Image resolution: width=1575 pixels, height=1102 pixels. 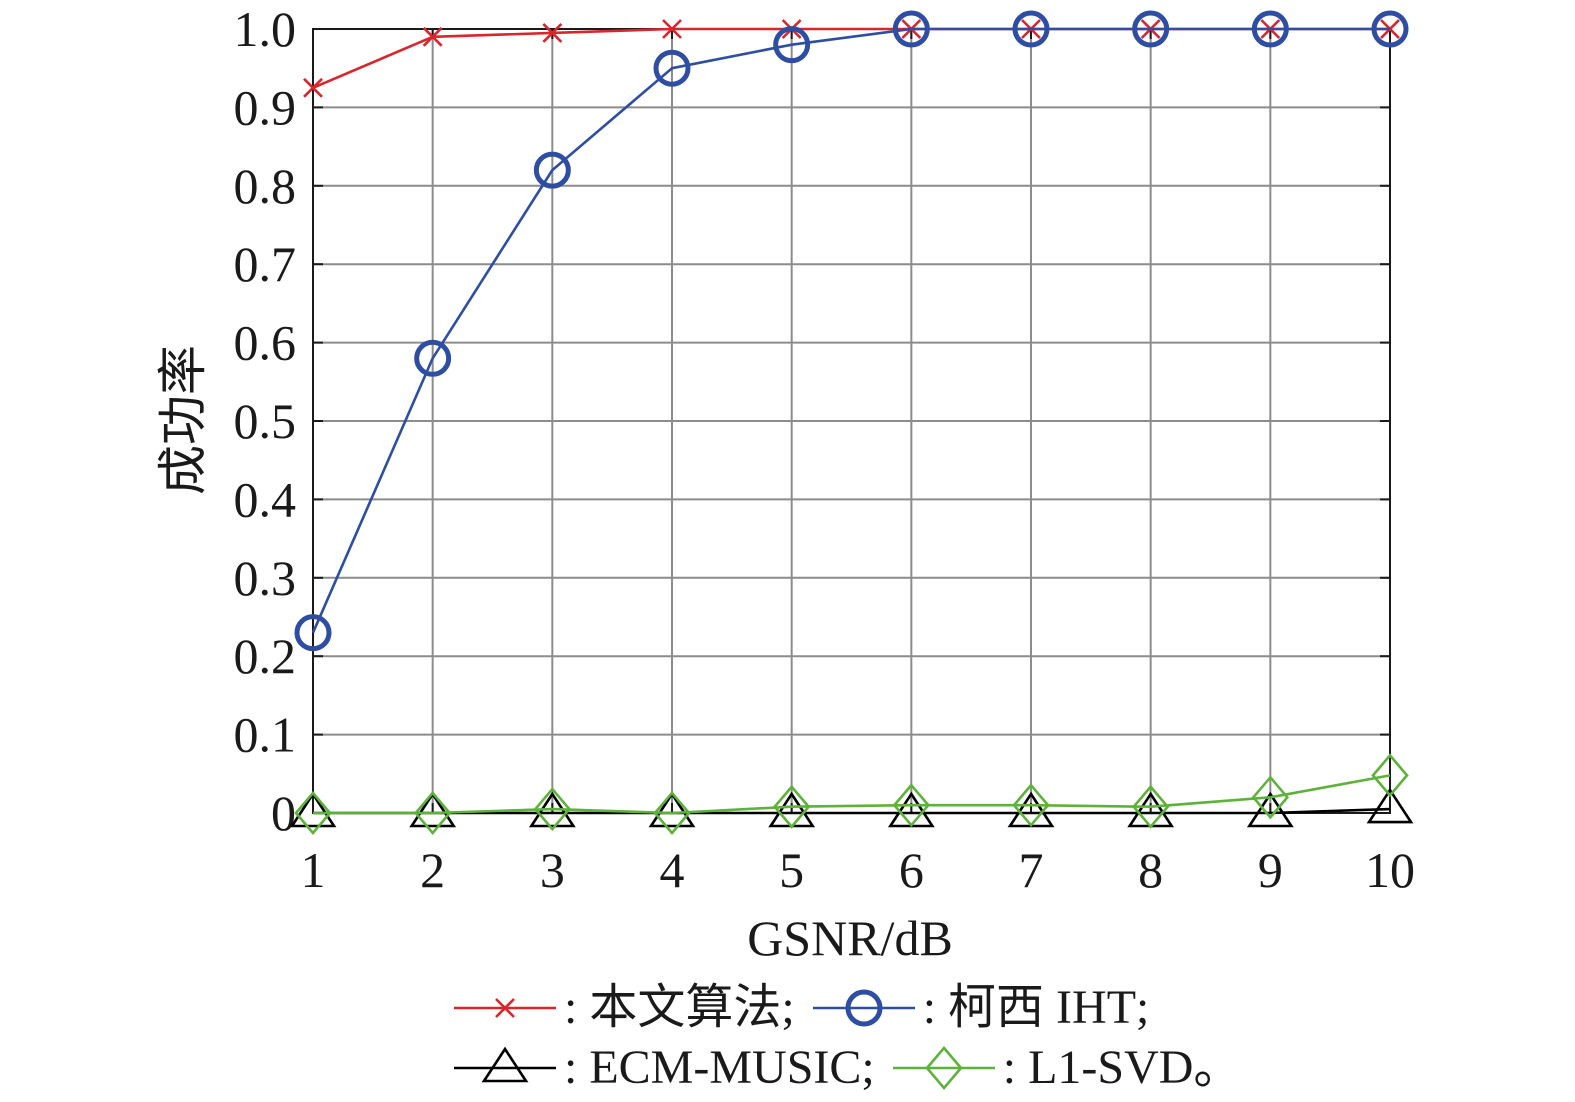 I want to click on y-tick-label: 0, so click(x=283, y=813).